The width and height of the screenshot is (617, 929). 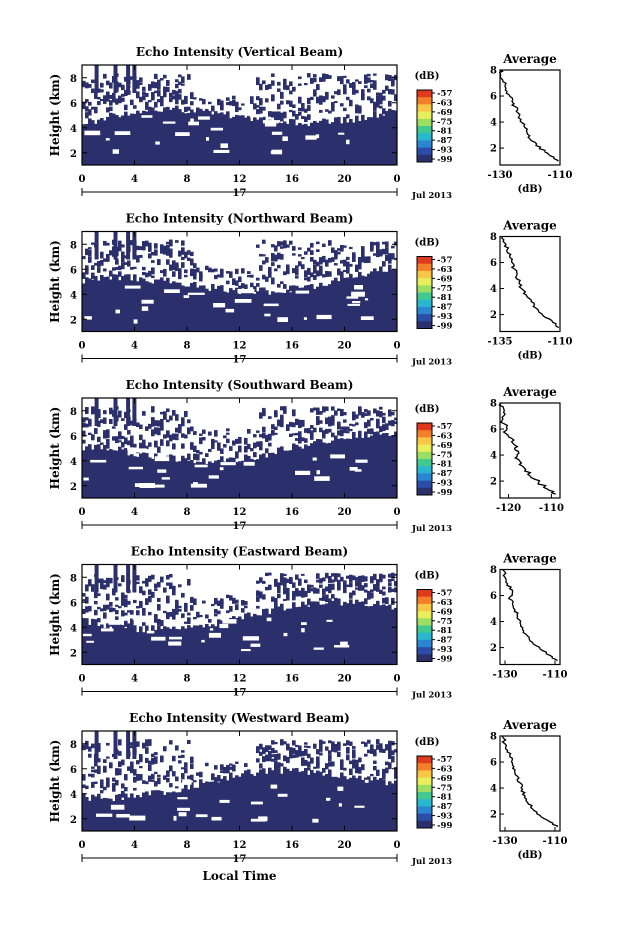 What do you see at coordinates (73, 129) in the screenshot?
I see `y-tick-label: 4` at bounding box center [73, 129].